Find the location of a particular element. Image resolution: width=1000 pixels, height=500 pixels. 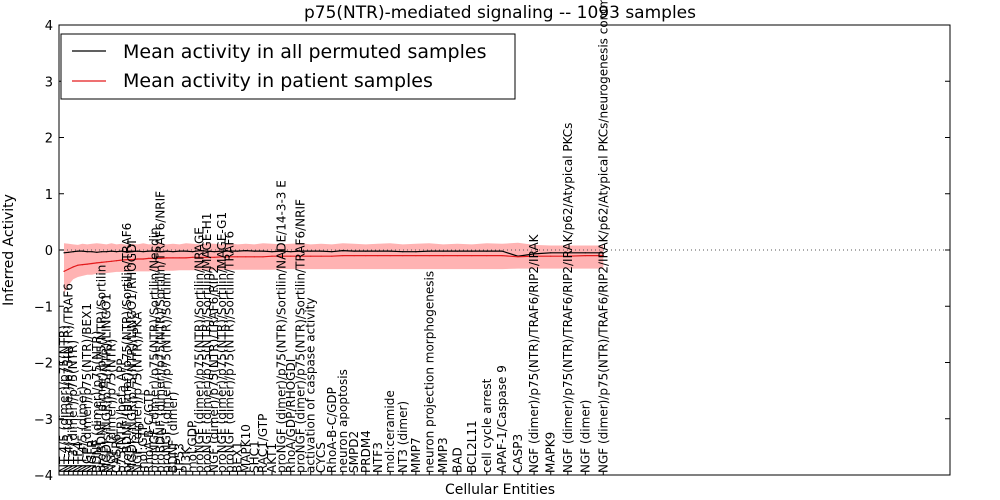

legend-entry-patient: Mean activity in patient samples is located at coordinates (278, 81).